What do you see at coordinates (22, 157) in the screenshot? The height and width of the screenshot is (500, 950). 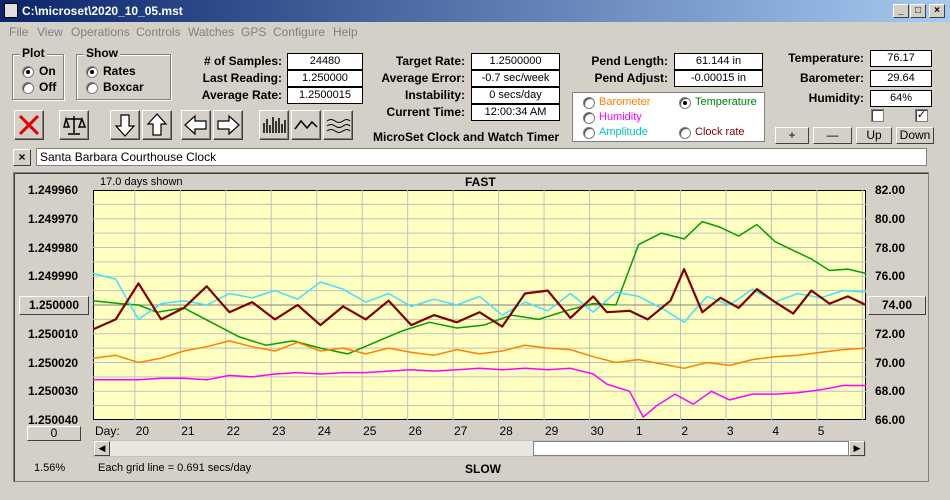 I see `clear-watch-button: ×` at bounding box center [22, 157].